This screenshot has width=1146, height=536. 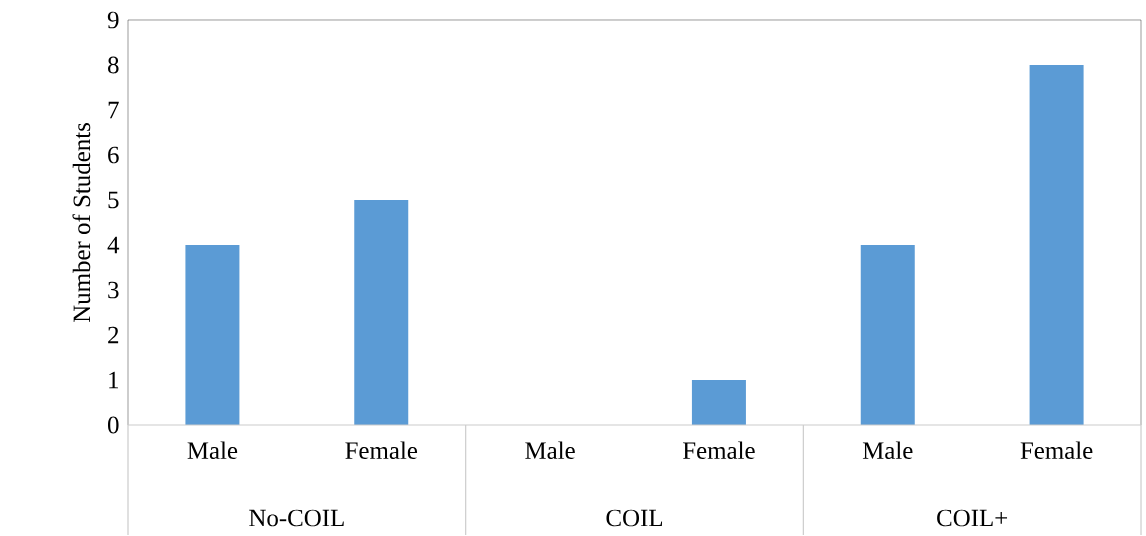 I want to click on y-tick-label: 9, so click(x=113, y=20).